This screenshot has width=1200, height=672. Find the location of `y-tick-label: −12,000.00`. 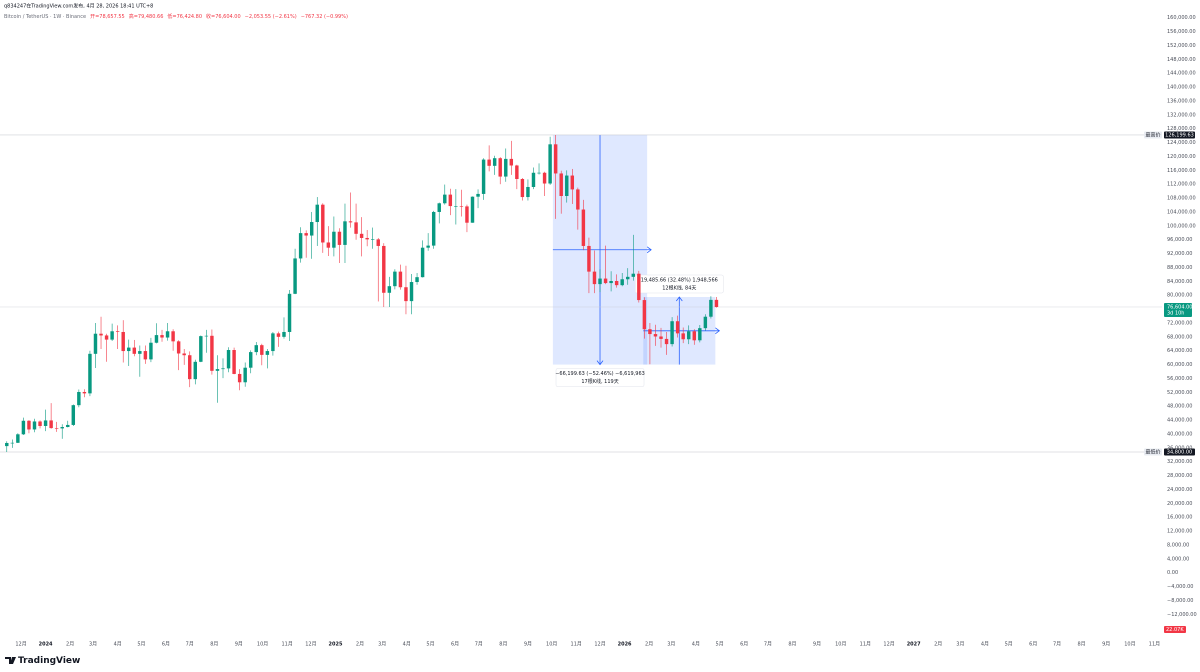

y-tick-label: −12,000.00 is located at coordinates (1182, 615).